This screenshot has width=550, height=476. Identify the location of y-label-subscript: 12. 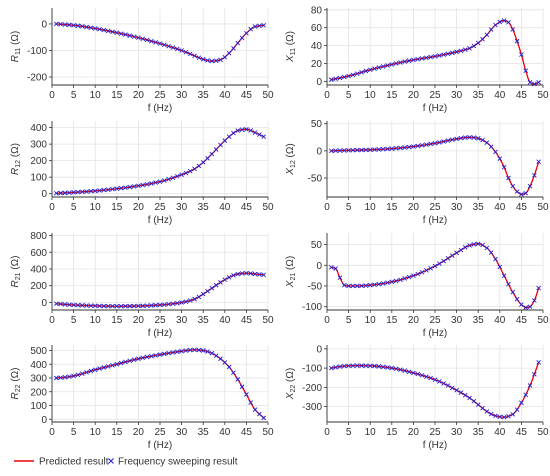
(293, 164).